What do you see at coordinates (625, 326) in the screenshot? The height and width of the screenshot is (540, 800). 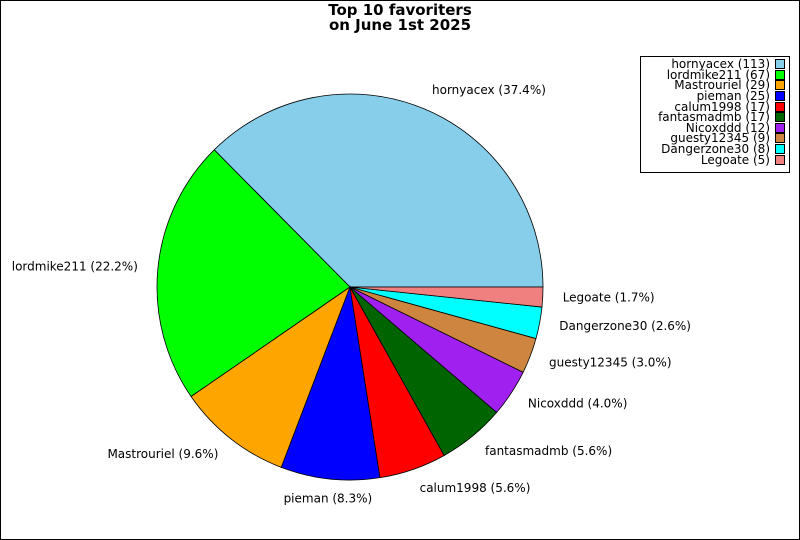 I see `slice-label-dangerzone30: Dangerzone30 (2.6%)` at bounding box center [625, 326].